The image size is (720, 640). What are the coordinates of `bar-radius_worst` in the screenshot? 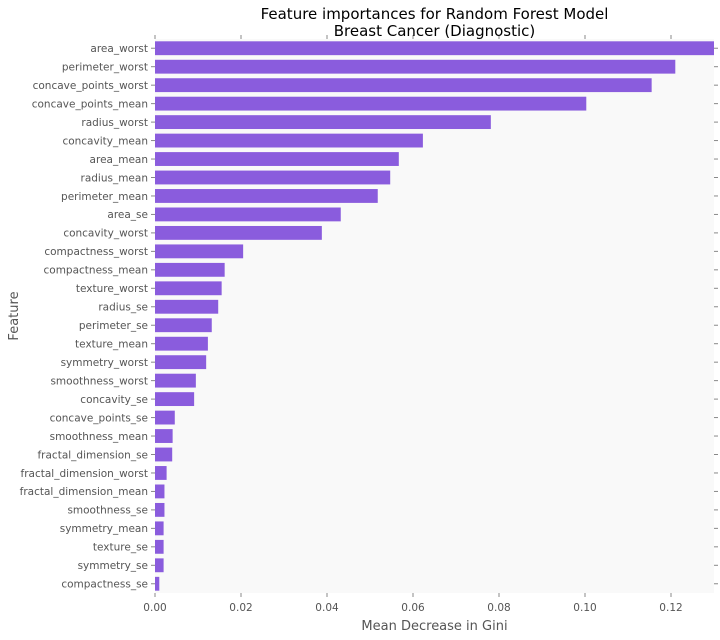 It's located at (323, 122).